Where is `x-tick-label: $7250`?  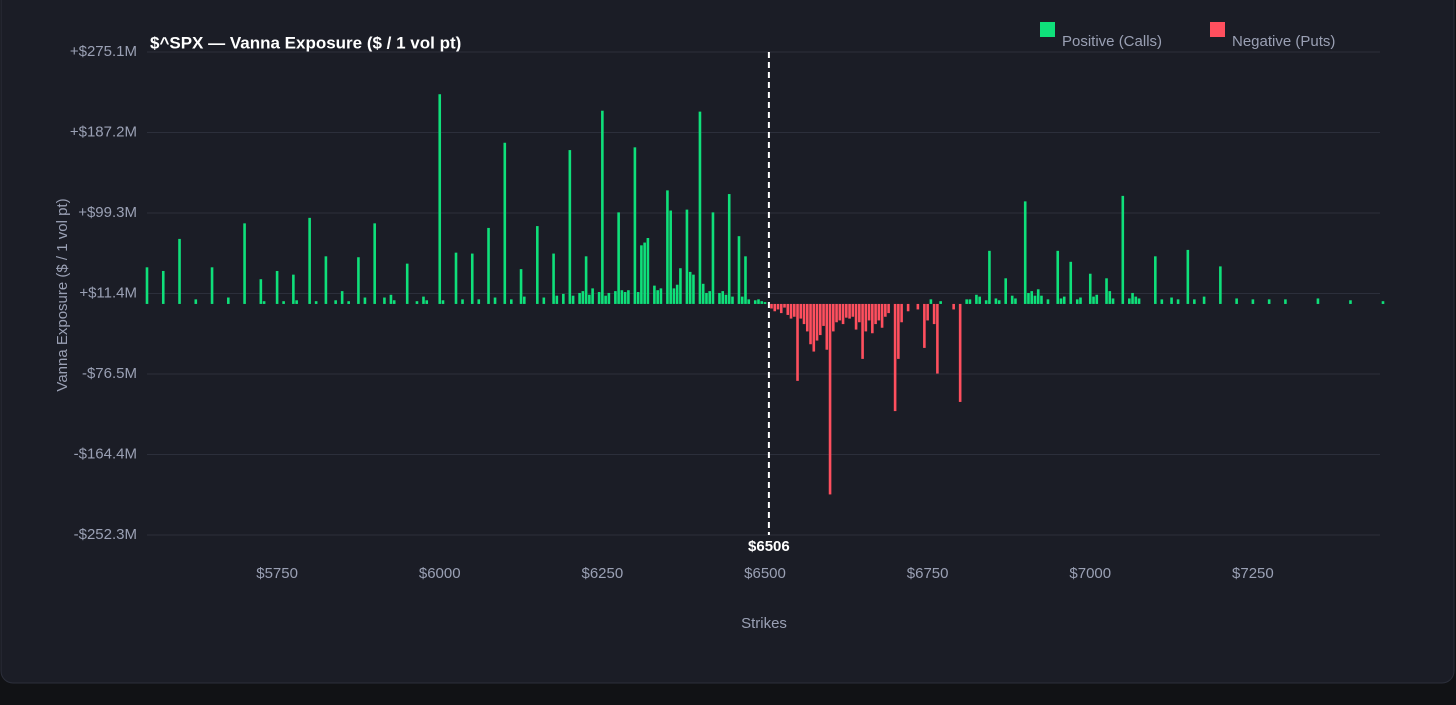 x-tick-label: $7250 is located at coordinates (1253, 573).